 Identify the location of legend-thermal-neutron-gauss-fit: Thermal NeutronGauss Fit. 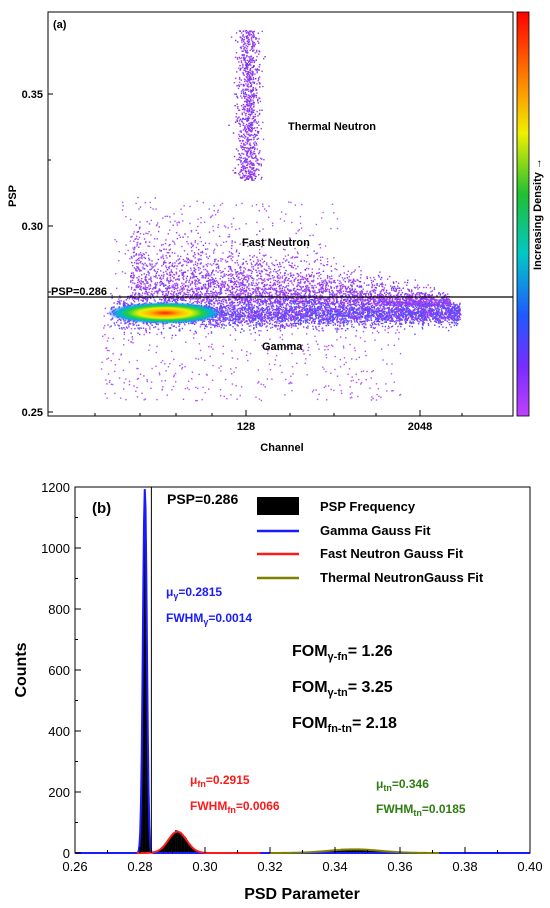
(402, 577).